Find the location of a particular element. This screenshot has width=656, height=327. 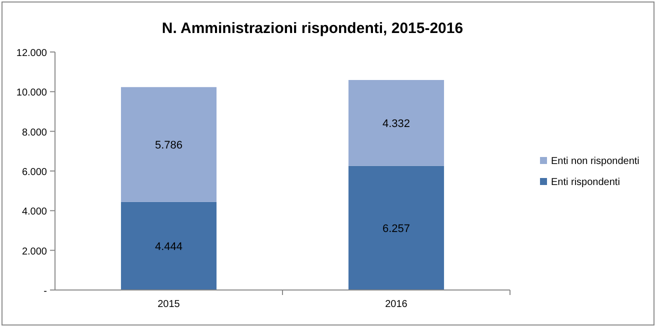

legend-label: Enti rispondenti is located at coordinates (585, 182).